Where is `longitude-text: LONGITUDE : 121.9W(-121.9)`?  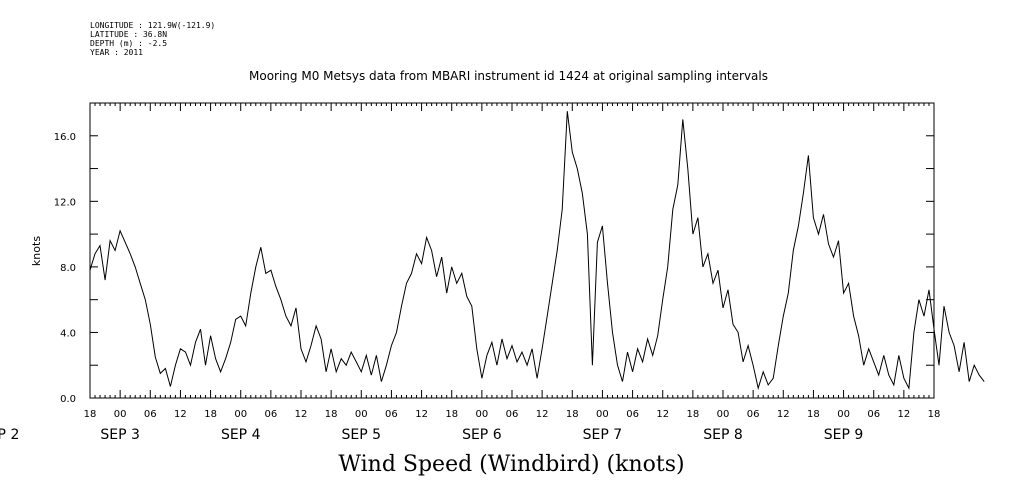
longitude-text: LONGITUDE : 121.9W(-121.9) is located at coordinates (153, 25).